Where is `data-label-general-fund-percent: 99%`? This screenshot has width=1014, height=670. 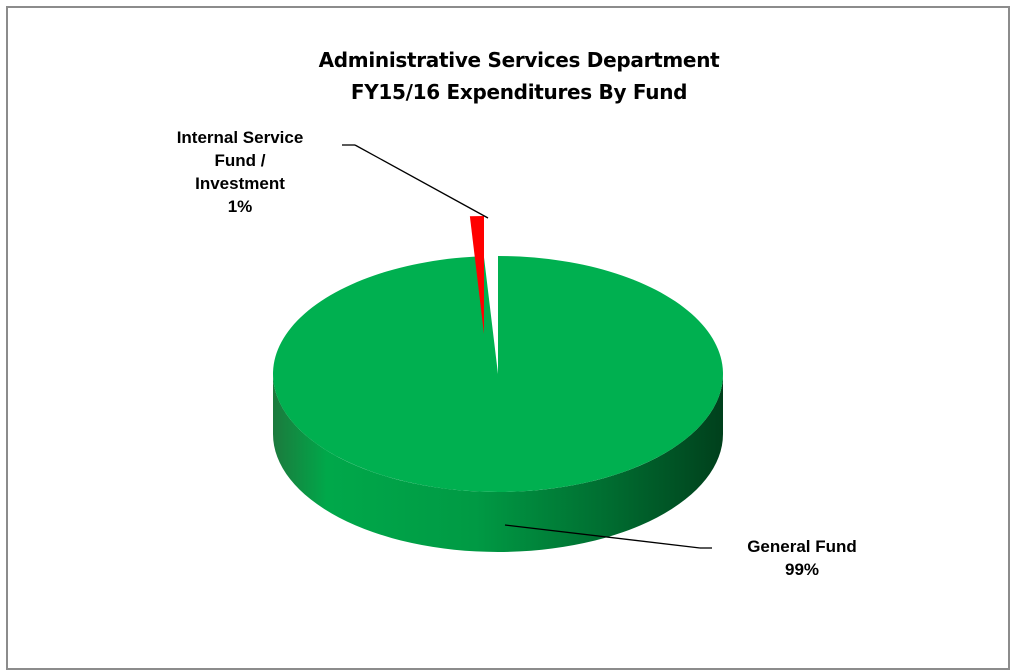 data-label-general-fund-percent: 99% is located at coordinates (802, 569).